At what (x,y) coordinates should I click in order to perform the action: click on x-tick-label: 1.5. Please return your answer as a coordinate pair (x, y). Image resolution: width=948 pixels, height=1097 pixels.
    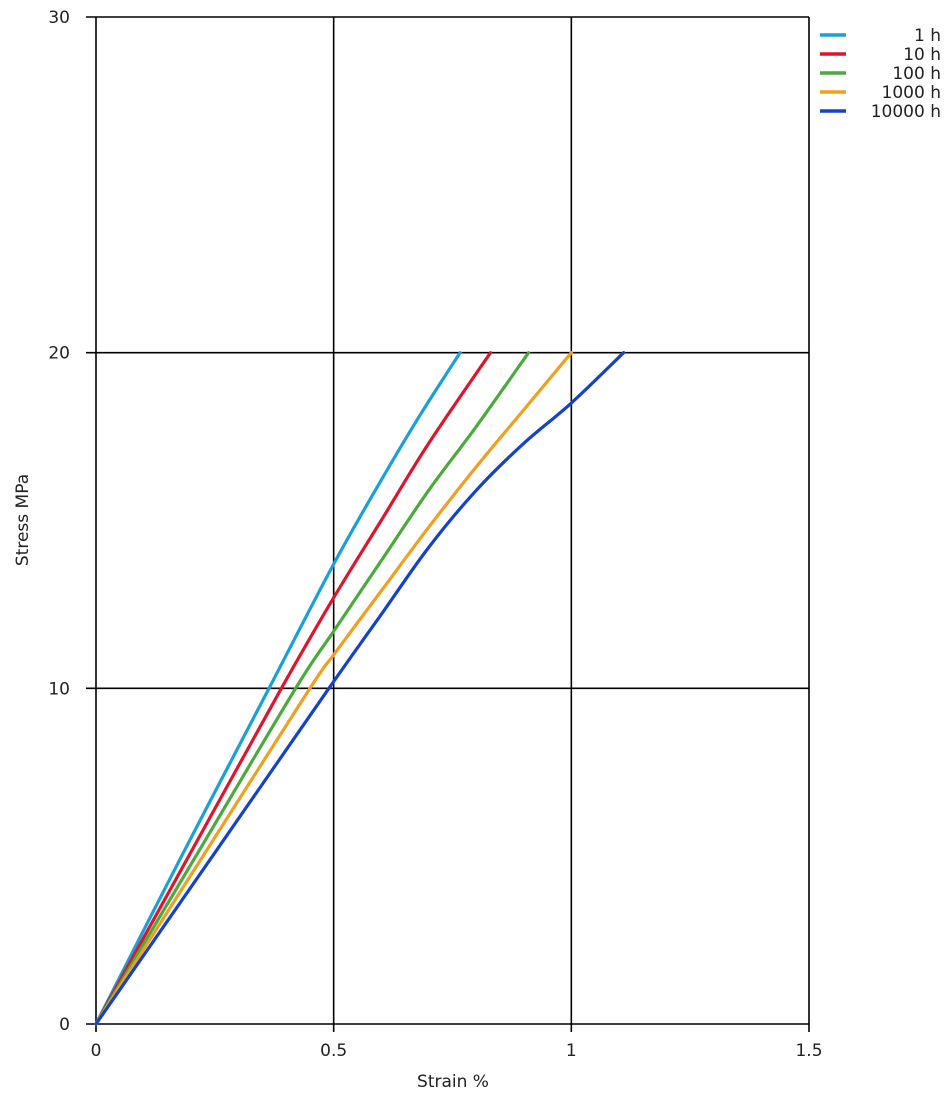
    Looking at the image, I should click on (808, 1051).